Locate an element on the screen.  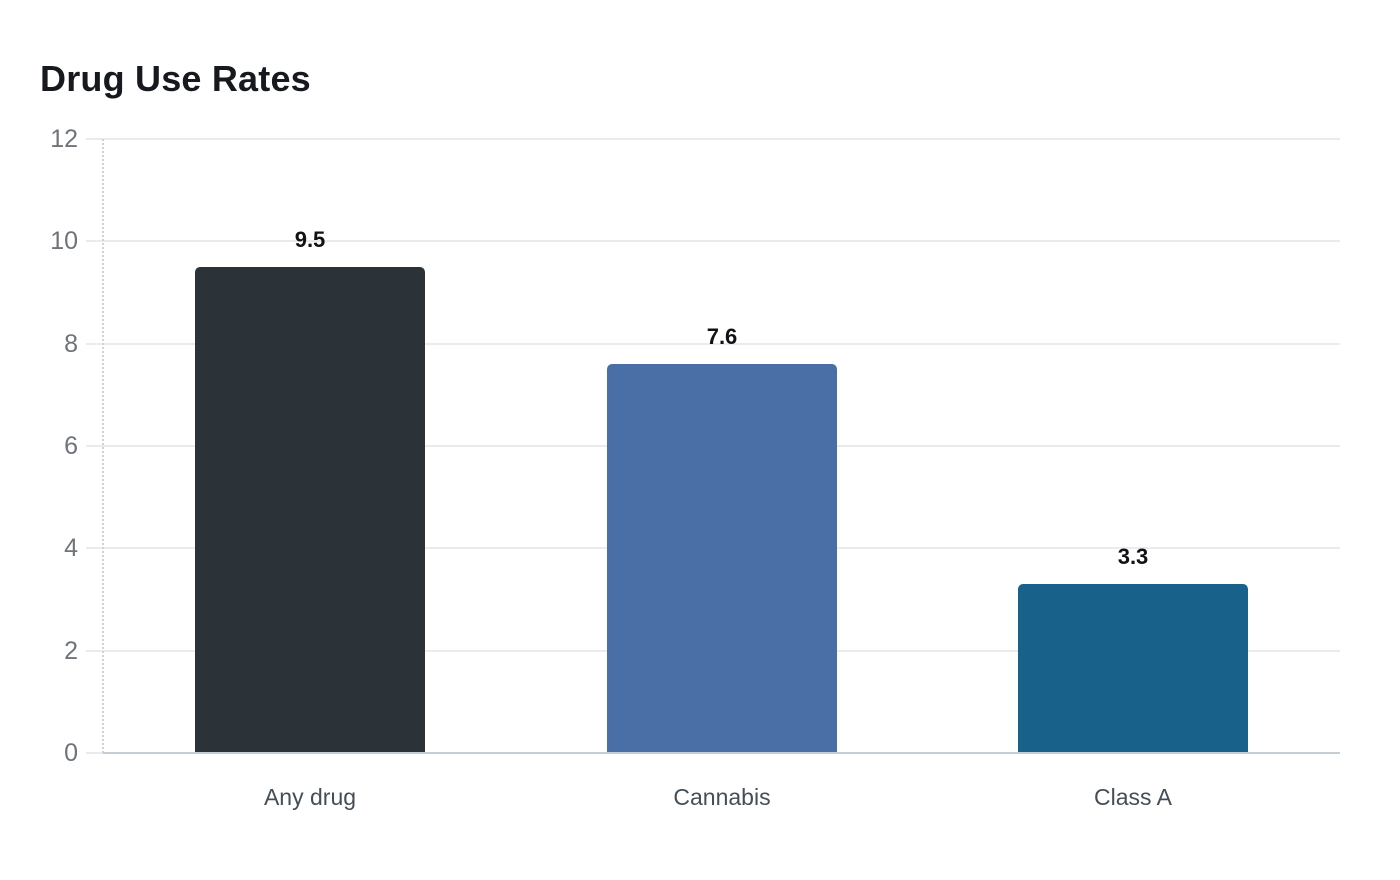
y-tick-label: 10 is located at coordinates (64, 241).